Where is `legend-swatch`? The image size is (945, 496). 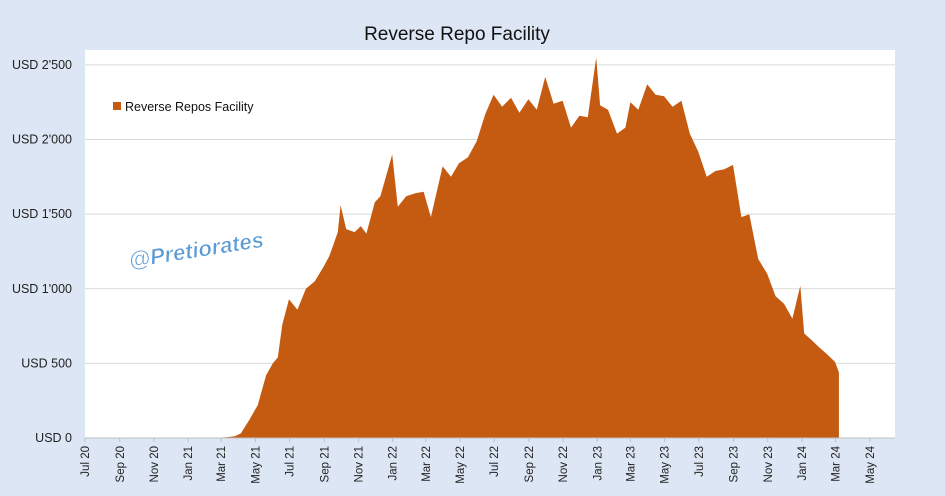
legend-swatch is located at coordinates (117, 106).